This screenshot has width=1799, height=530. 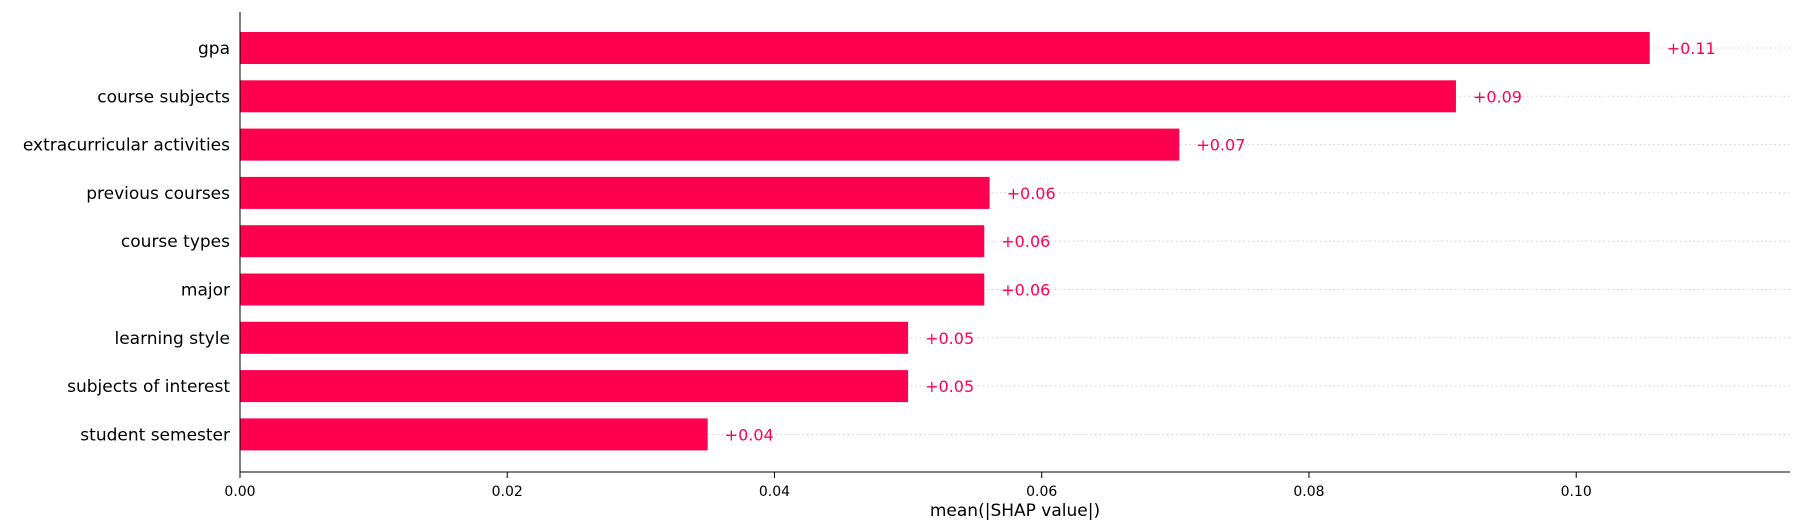 What do you see at coordinates (1041, 492) in the screenshot?
I see `x-tick-label: 0.06` at bounding box center [1041, 492].